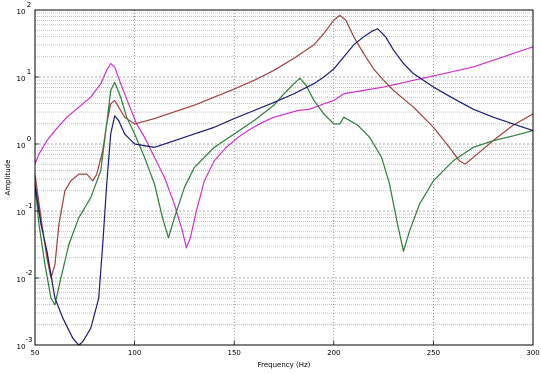 This screenshot has width=541, height=374. What do you see at coordinates (29, 72) in the screenshot?
I see `y-tick-exponent: 1` at bounding box center [29, 72].